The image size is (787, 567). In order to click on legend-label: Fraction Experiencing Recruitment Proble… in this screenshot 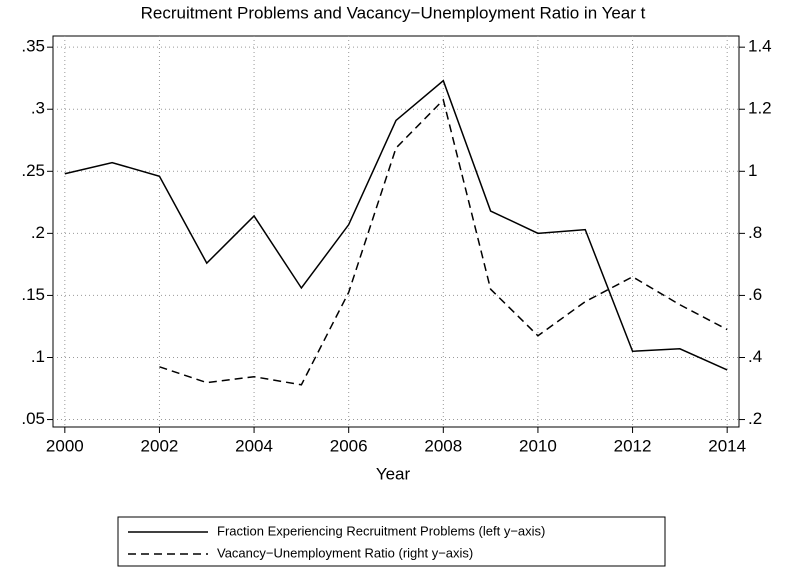, I will do `click(381, 530)`.